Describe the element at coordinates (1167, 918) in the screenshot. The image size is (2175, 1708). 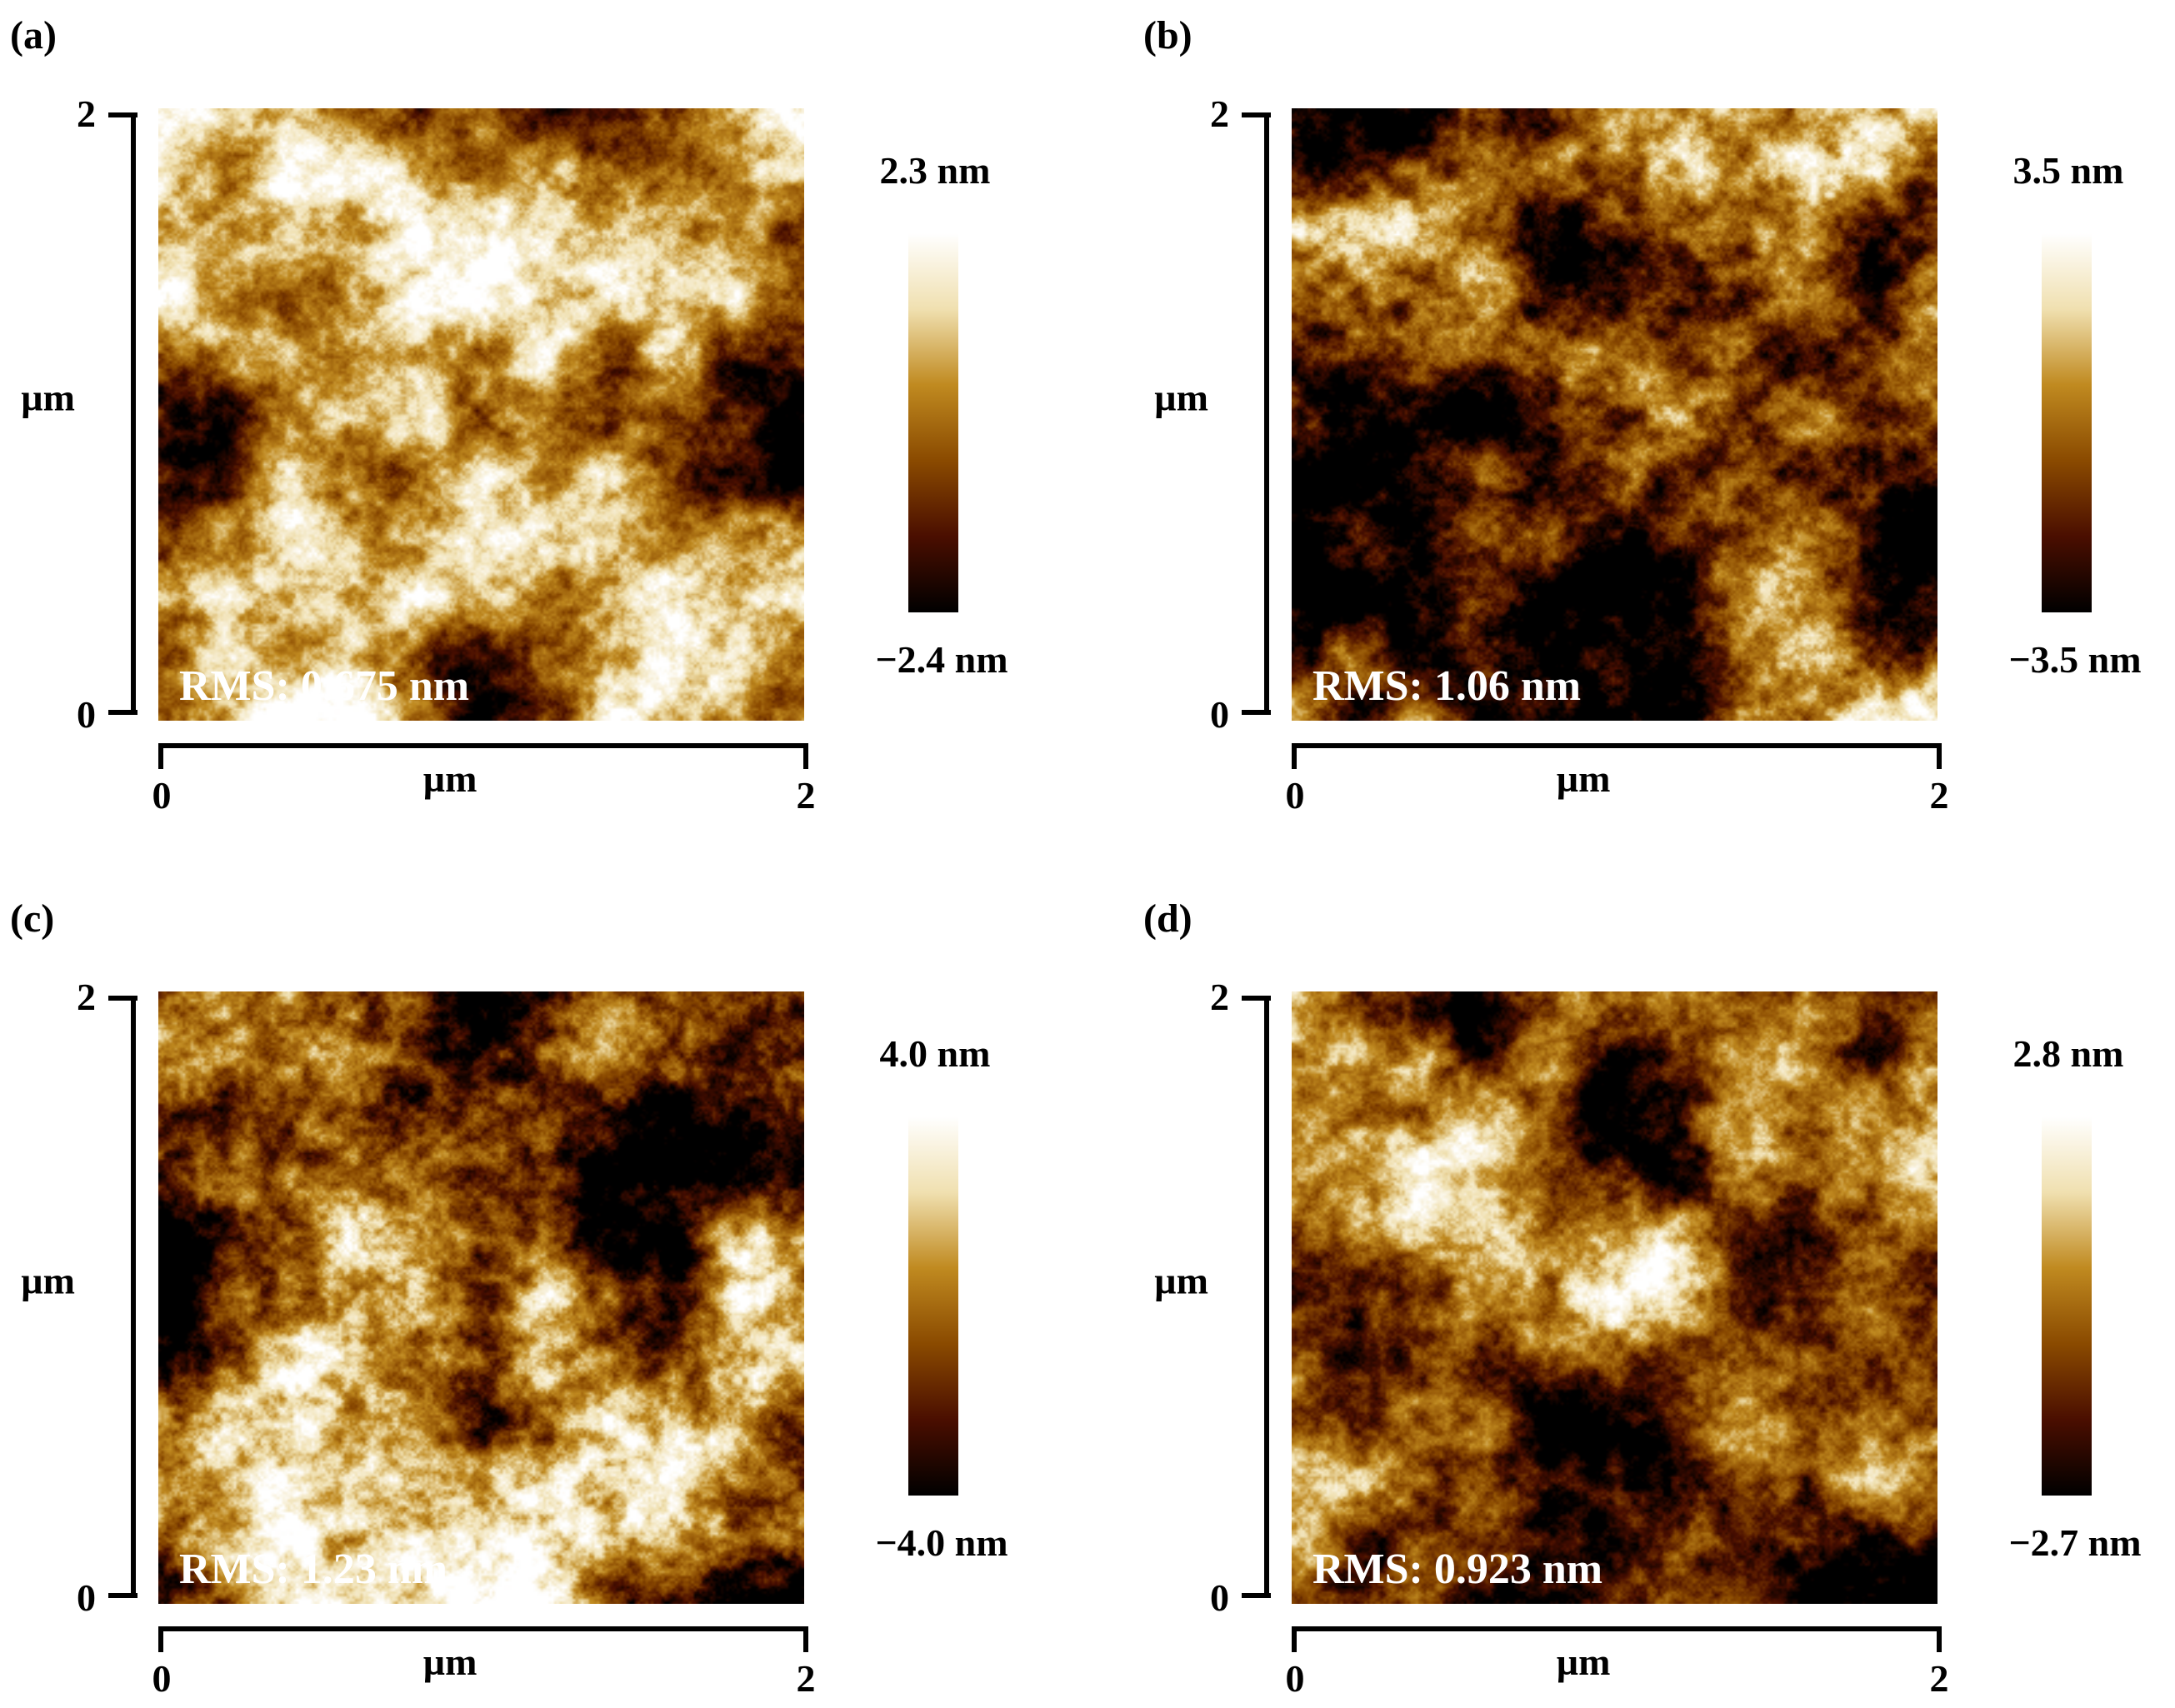
I see `panel-label: (d)` at that location.